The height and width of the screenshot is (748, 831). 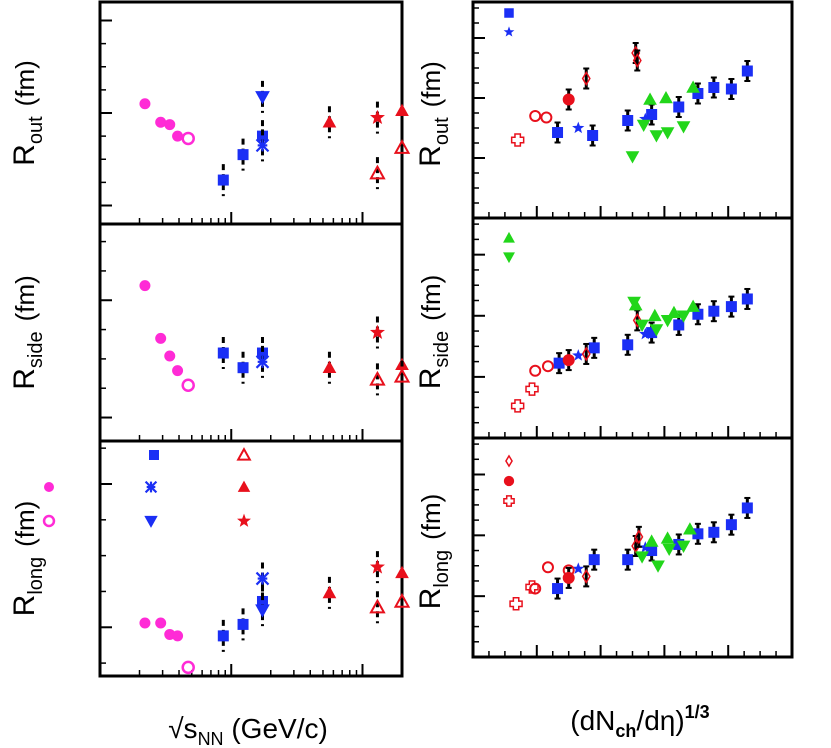 I want to click on legend-marker-wa98, so click(x=151, y=521).